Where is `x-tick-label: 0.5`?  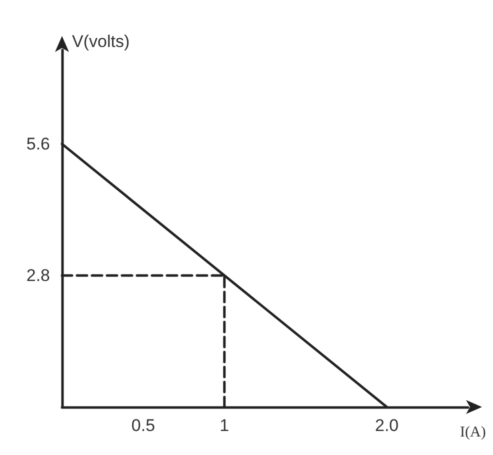
x-tick-label: 0.5 is located at coordinates (143, 425).